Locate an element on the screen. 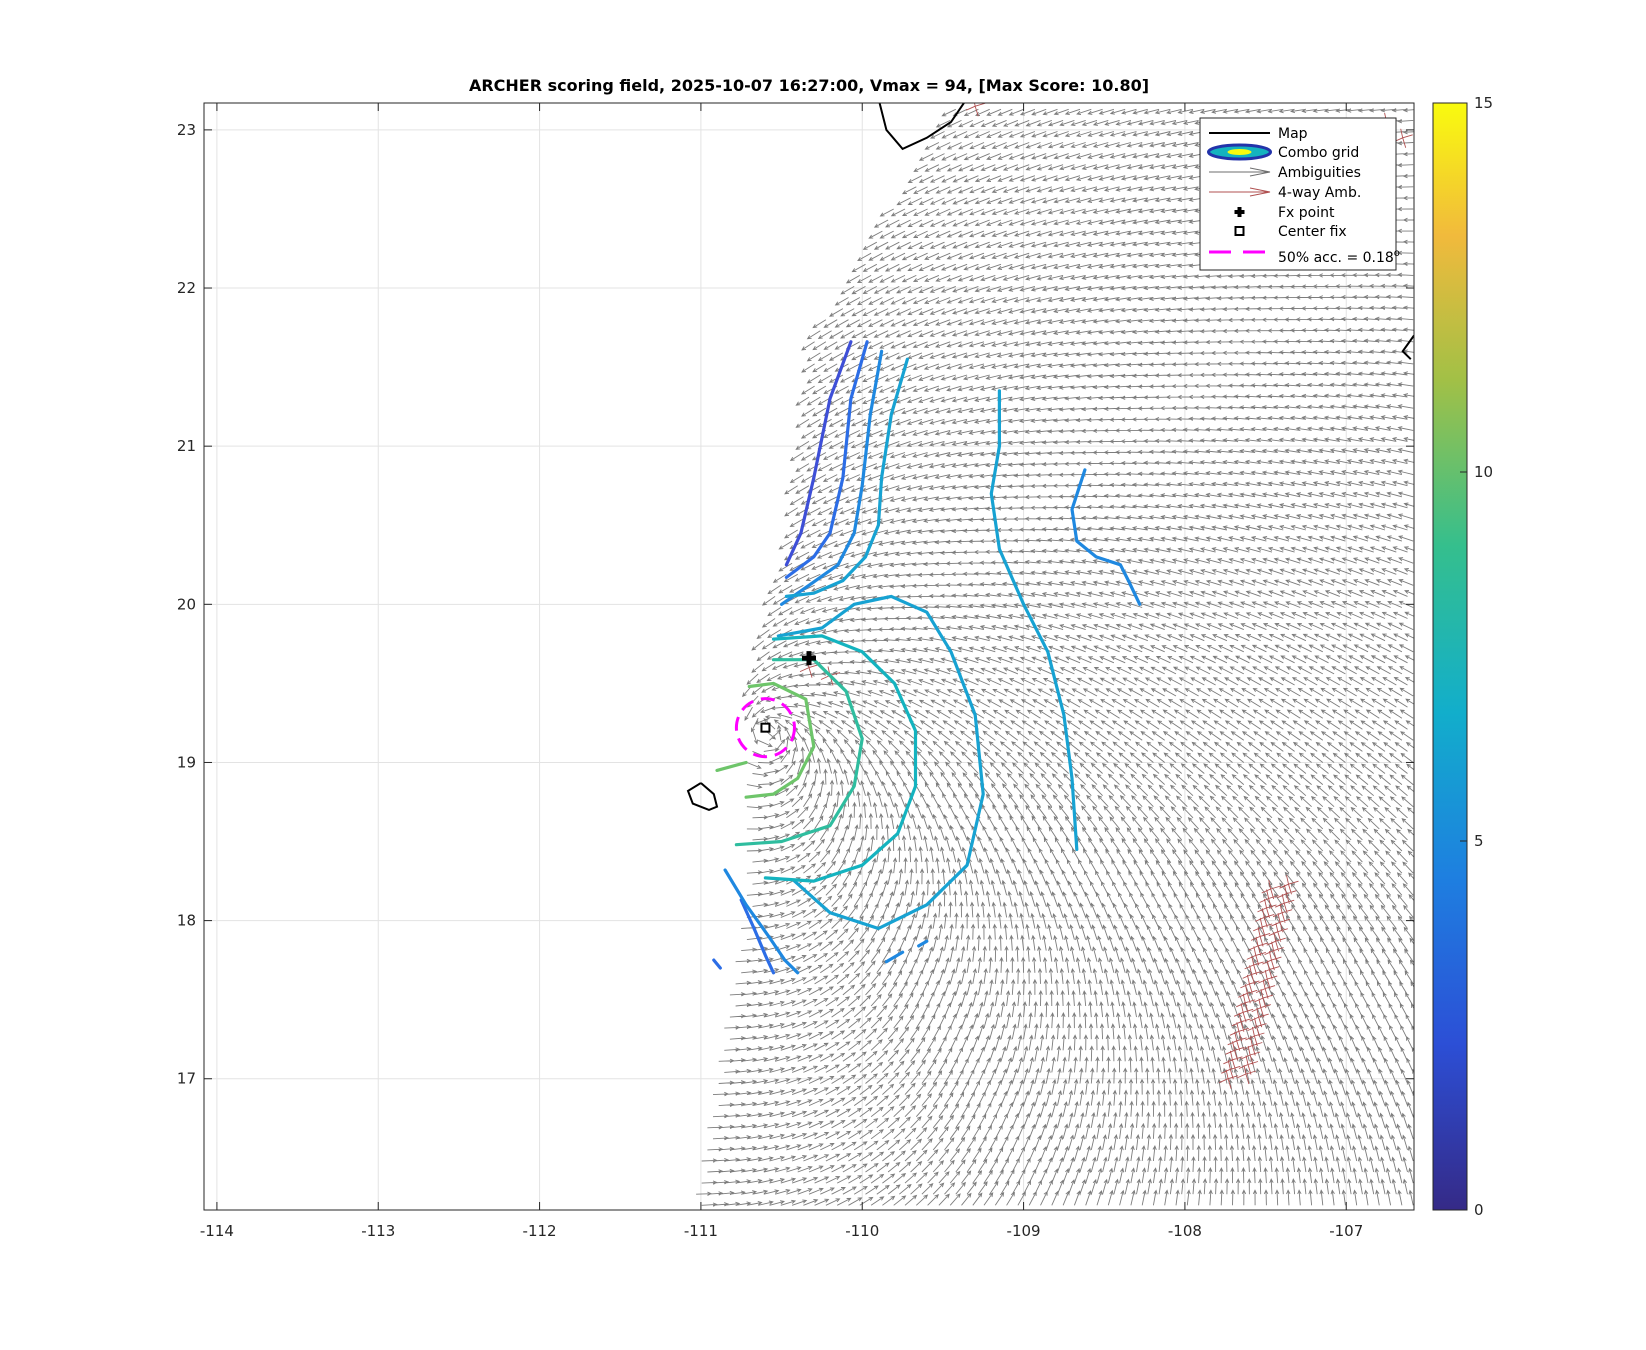 The height and width of the screenshot is (1350, 1646). center-fix-marker is located at coordinates (765, 727).